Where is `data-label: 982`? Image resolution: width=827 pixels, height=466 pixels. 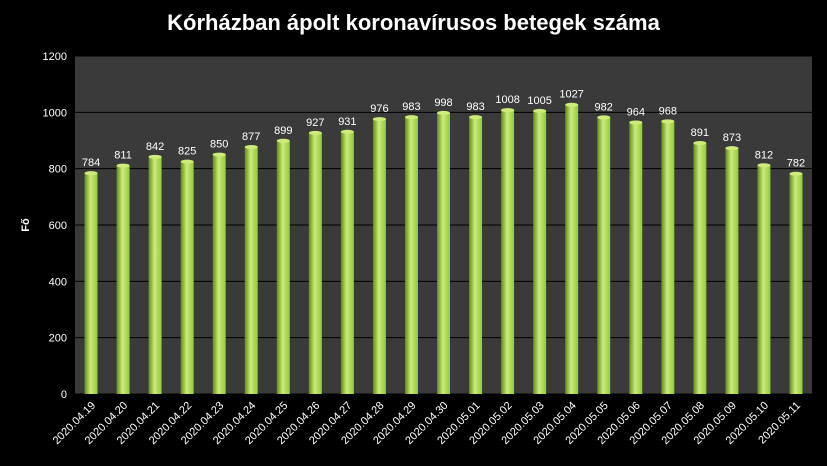 data-label: 982 is located at coordinates (604, 107).